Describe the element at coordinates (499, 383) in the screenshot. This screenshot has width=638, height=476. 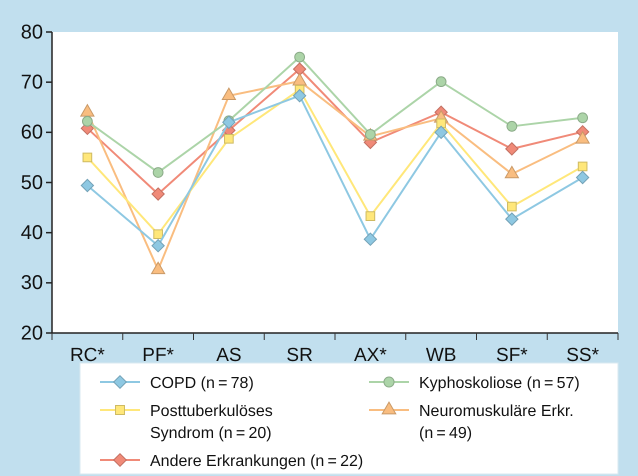
I see `legend-label: Kyphoskoliose (n = 57)` at that location.